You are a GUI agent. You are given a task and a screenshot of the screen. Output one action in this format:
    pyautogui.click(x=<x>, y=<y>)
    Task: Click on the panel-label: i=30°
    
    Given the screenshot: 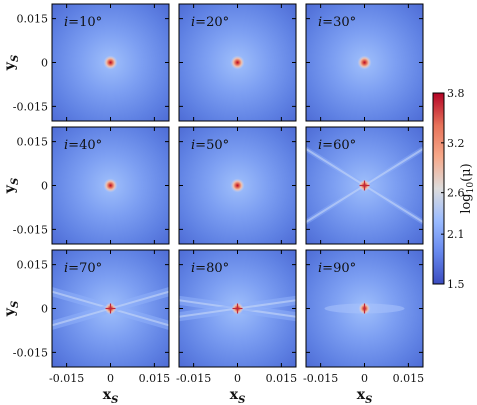 What is the action you would take?
    pyautogui.click(x=337, y=22)
    